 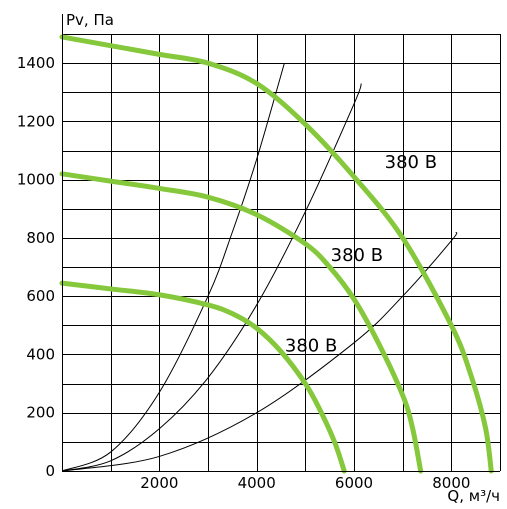 What do you see at coordinates (40, 238) in the screenshot?
I see `y-tick-label: 800` at bounding box center [40, 238].